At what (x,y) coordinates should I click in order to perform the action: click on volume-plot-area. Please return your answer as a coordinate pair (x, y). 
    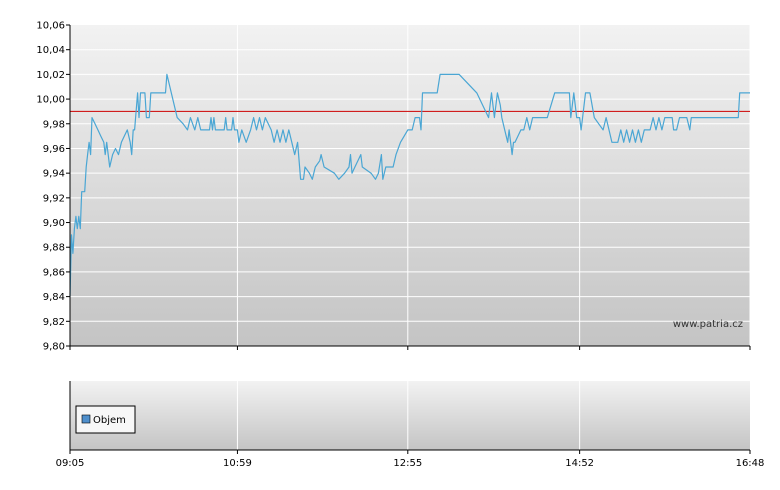
    Looking at the image, I should click on (410, 415).